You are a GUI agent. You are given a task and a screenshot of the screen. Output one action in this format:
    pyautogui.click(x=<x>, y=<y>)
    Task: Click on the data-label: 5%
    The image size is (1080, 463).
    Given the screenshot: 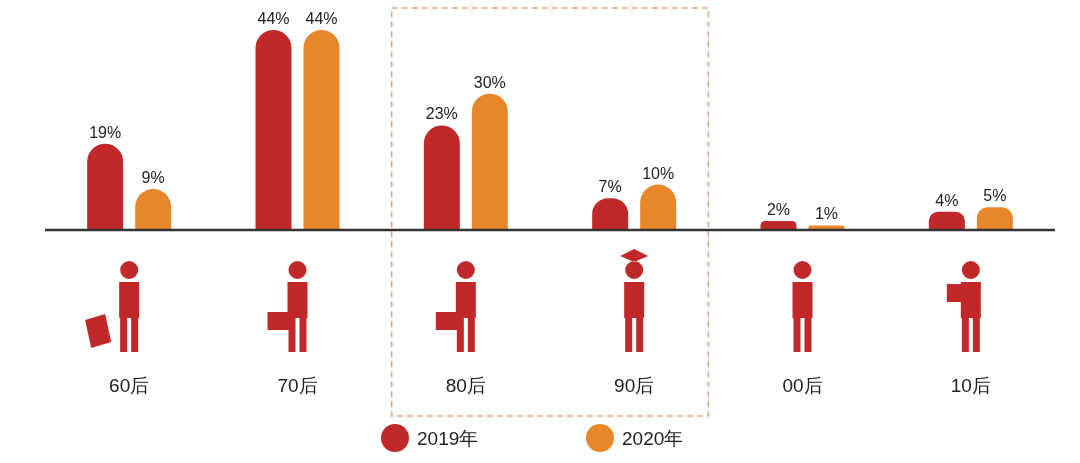 What is the action you would take?
    pyautogui.click(x=995, y=196)
    